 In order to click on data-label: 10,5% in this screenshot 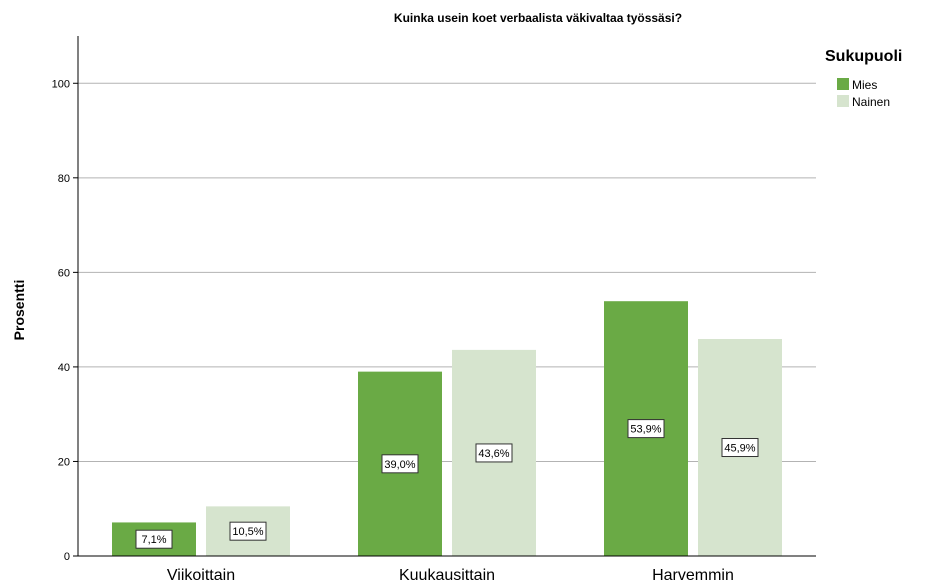, I will do `click(247, 532)`.